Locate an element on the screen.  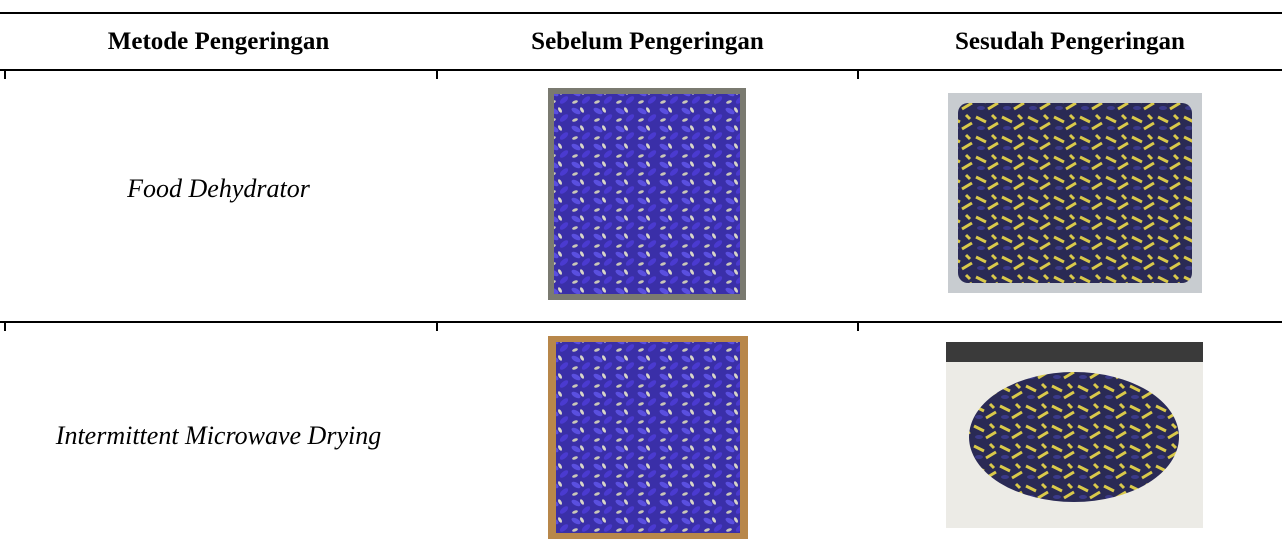
column-header: Sebelum Pengeringan is located at coordinates (647, 41).